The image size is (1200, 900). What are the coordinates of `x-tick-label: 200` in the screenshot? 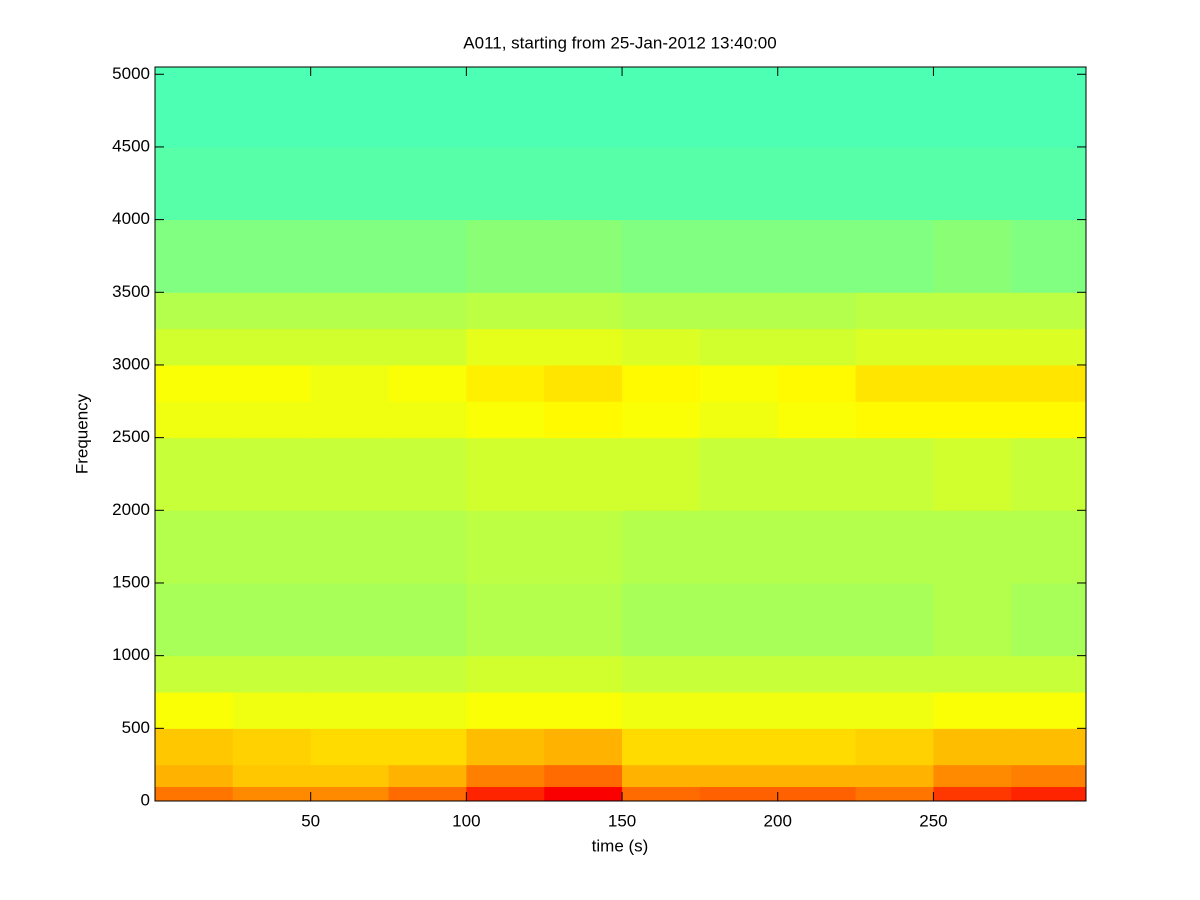 It's located at (778, 820).